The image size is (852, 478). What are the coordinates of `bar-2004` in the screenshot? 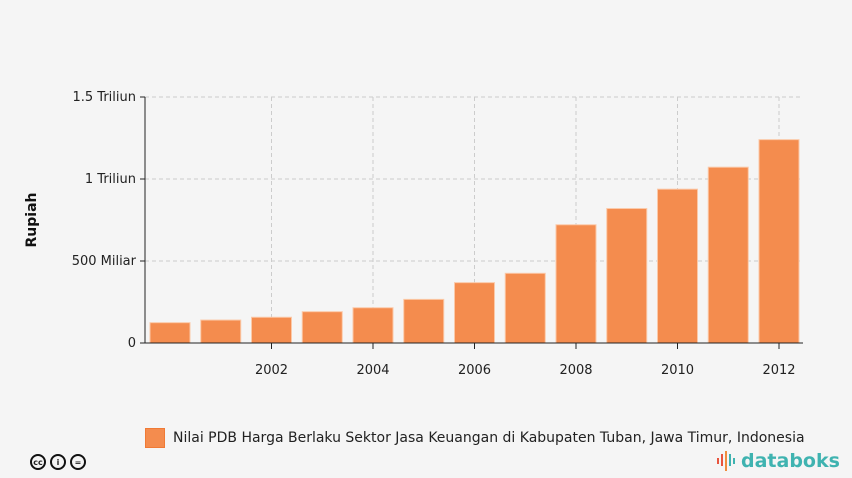 It's located at (373, 325).